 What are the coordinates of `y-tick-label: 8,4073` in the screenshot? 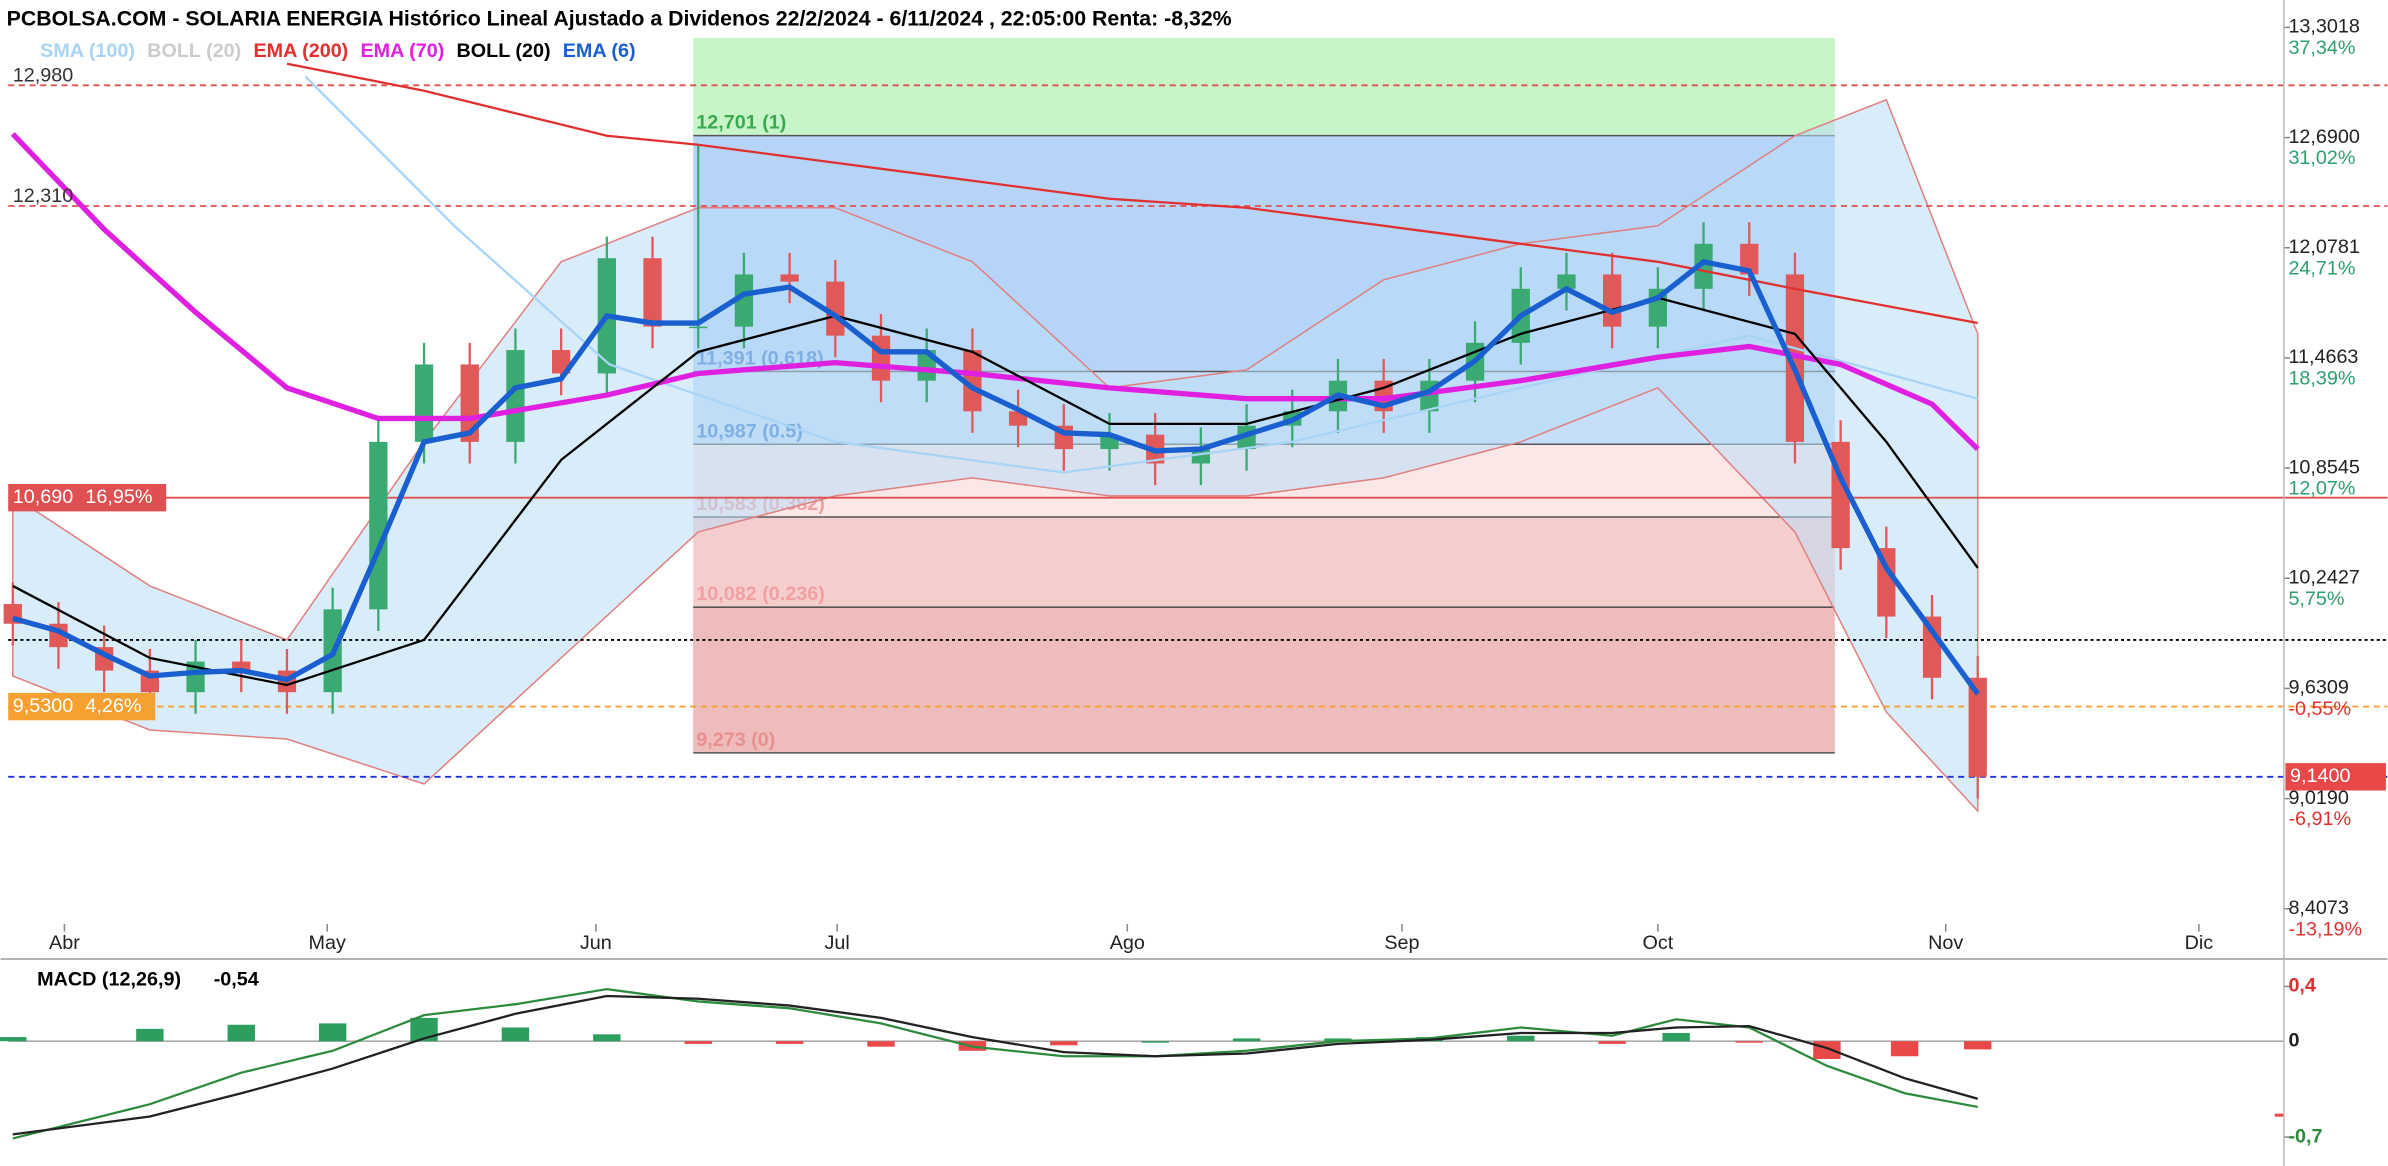 It's located at (2318, 908).